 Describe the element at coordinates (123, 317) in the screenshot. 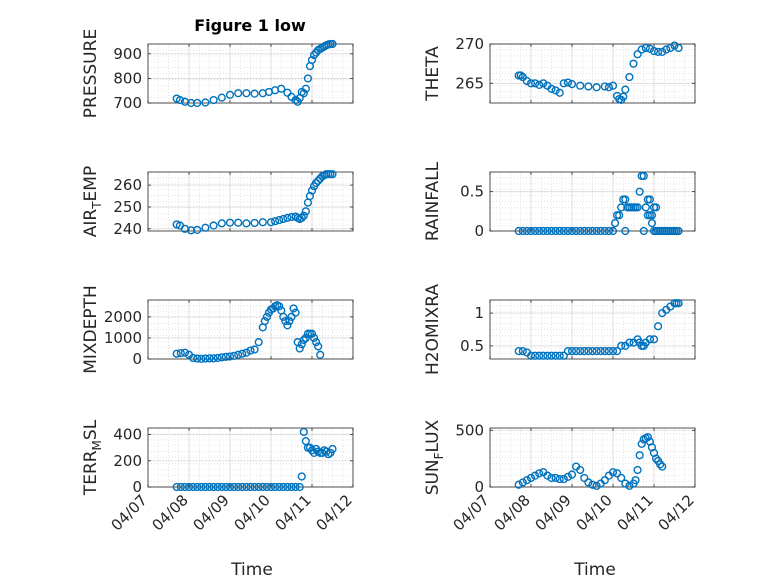

I see `y-tick-label: 2000` at that location.